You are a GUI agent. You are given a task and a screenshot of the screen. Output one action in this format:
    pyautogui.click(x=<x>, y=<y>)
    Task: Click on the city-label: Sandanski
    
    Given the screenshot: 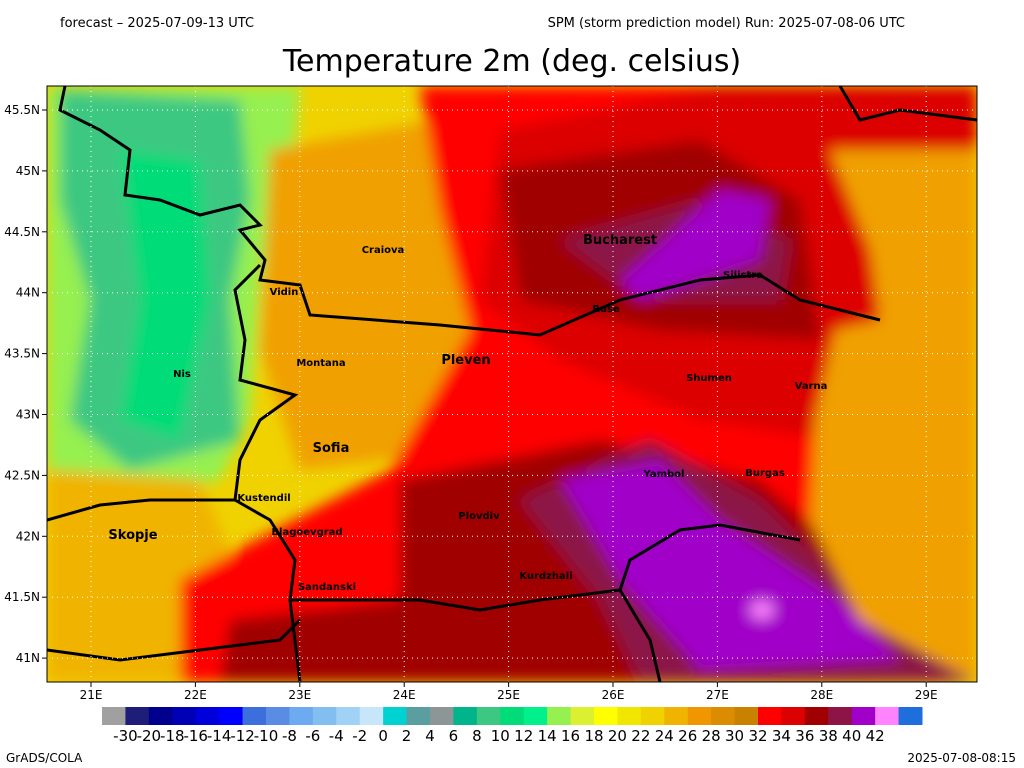 What is the action you would take?
    pyautogui.click(x=327, y=587)
    